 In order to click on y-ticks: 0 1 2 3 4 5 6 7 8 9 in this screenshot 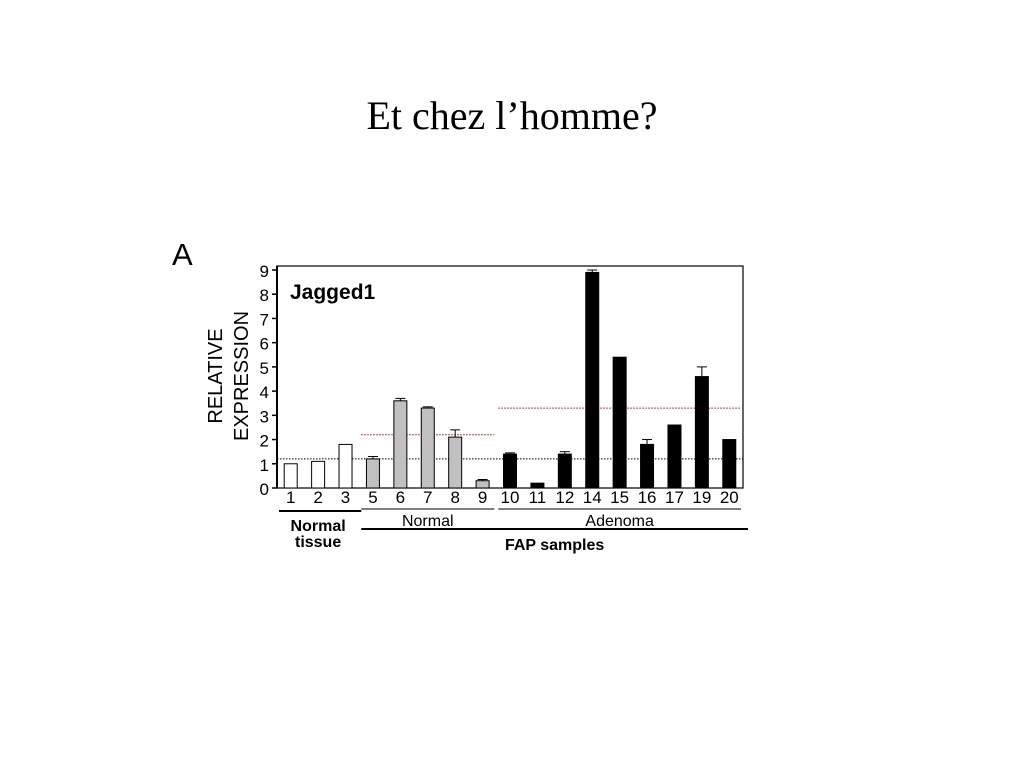, I will do `click(268, 380)`.